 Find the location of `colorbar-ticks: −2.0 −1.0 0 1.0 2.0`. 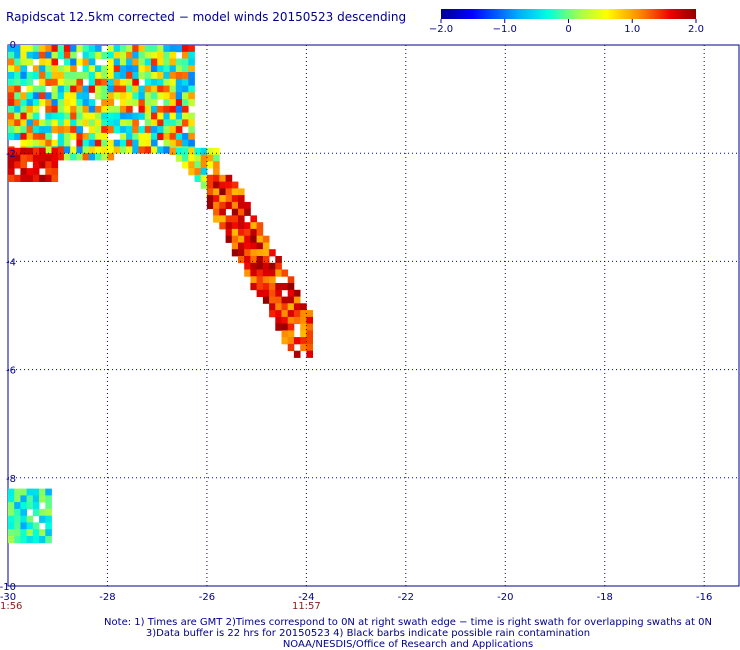

colorbar-ticks: −2.0 −1.0 0 1.0 2.0 is located at coordinates (566, 27).